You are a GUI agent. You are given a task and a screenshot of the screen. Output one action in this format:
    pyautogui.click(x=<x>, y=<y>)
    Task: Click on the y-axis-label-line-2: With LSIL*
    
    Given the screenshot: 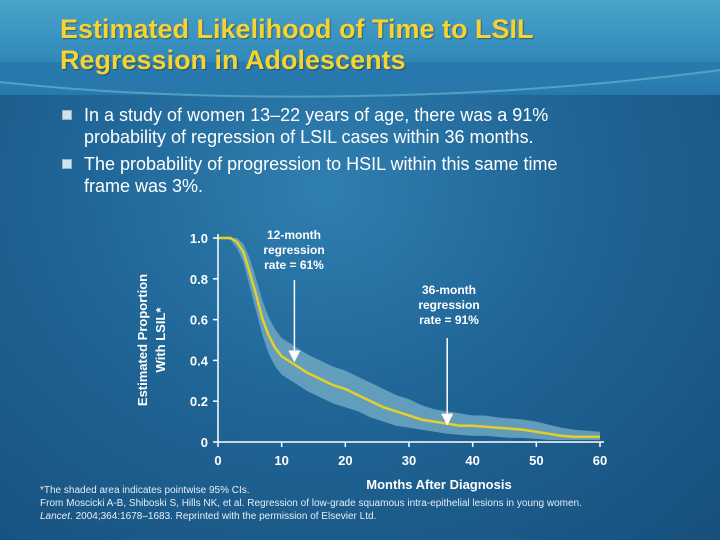 What is the action you would take?
    pyautogui.click(x=160, y=340)
    